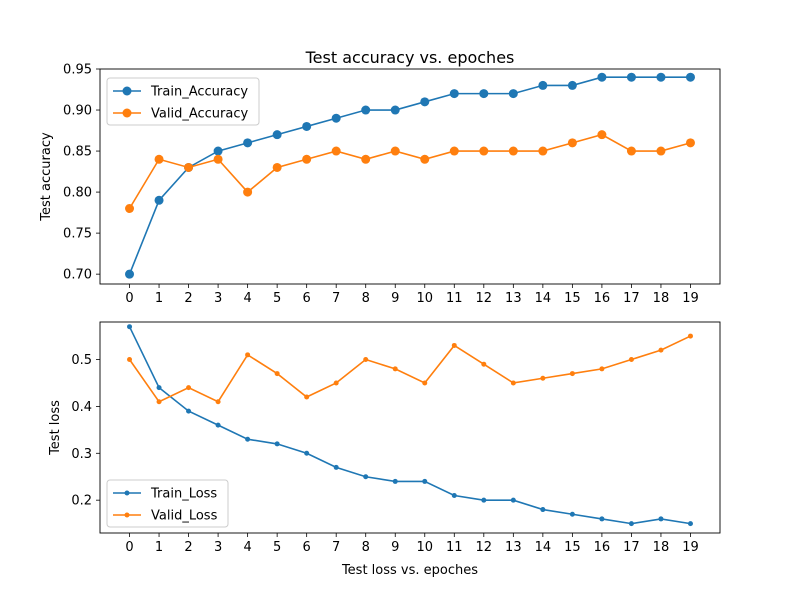 The image size is (800, 600). Describe the element at coordinates (183, 101) in the screenshot. I see `legend-box` at that location.